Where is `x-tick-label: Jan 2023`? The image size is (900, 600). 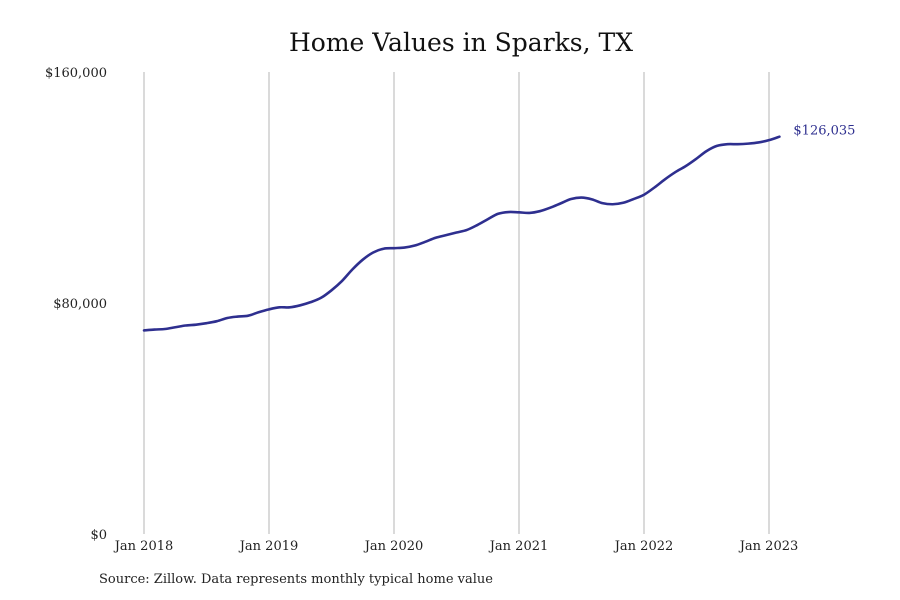 x-tick-label: Jan 2023 is located at coordinates (768, 546).